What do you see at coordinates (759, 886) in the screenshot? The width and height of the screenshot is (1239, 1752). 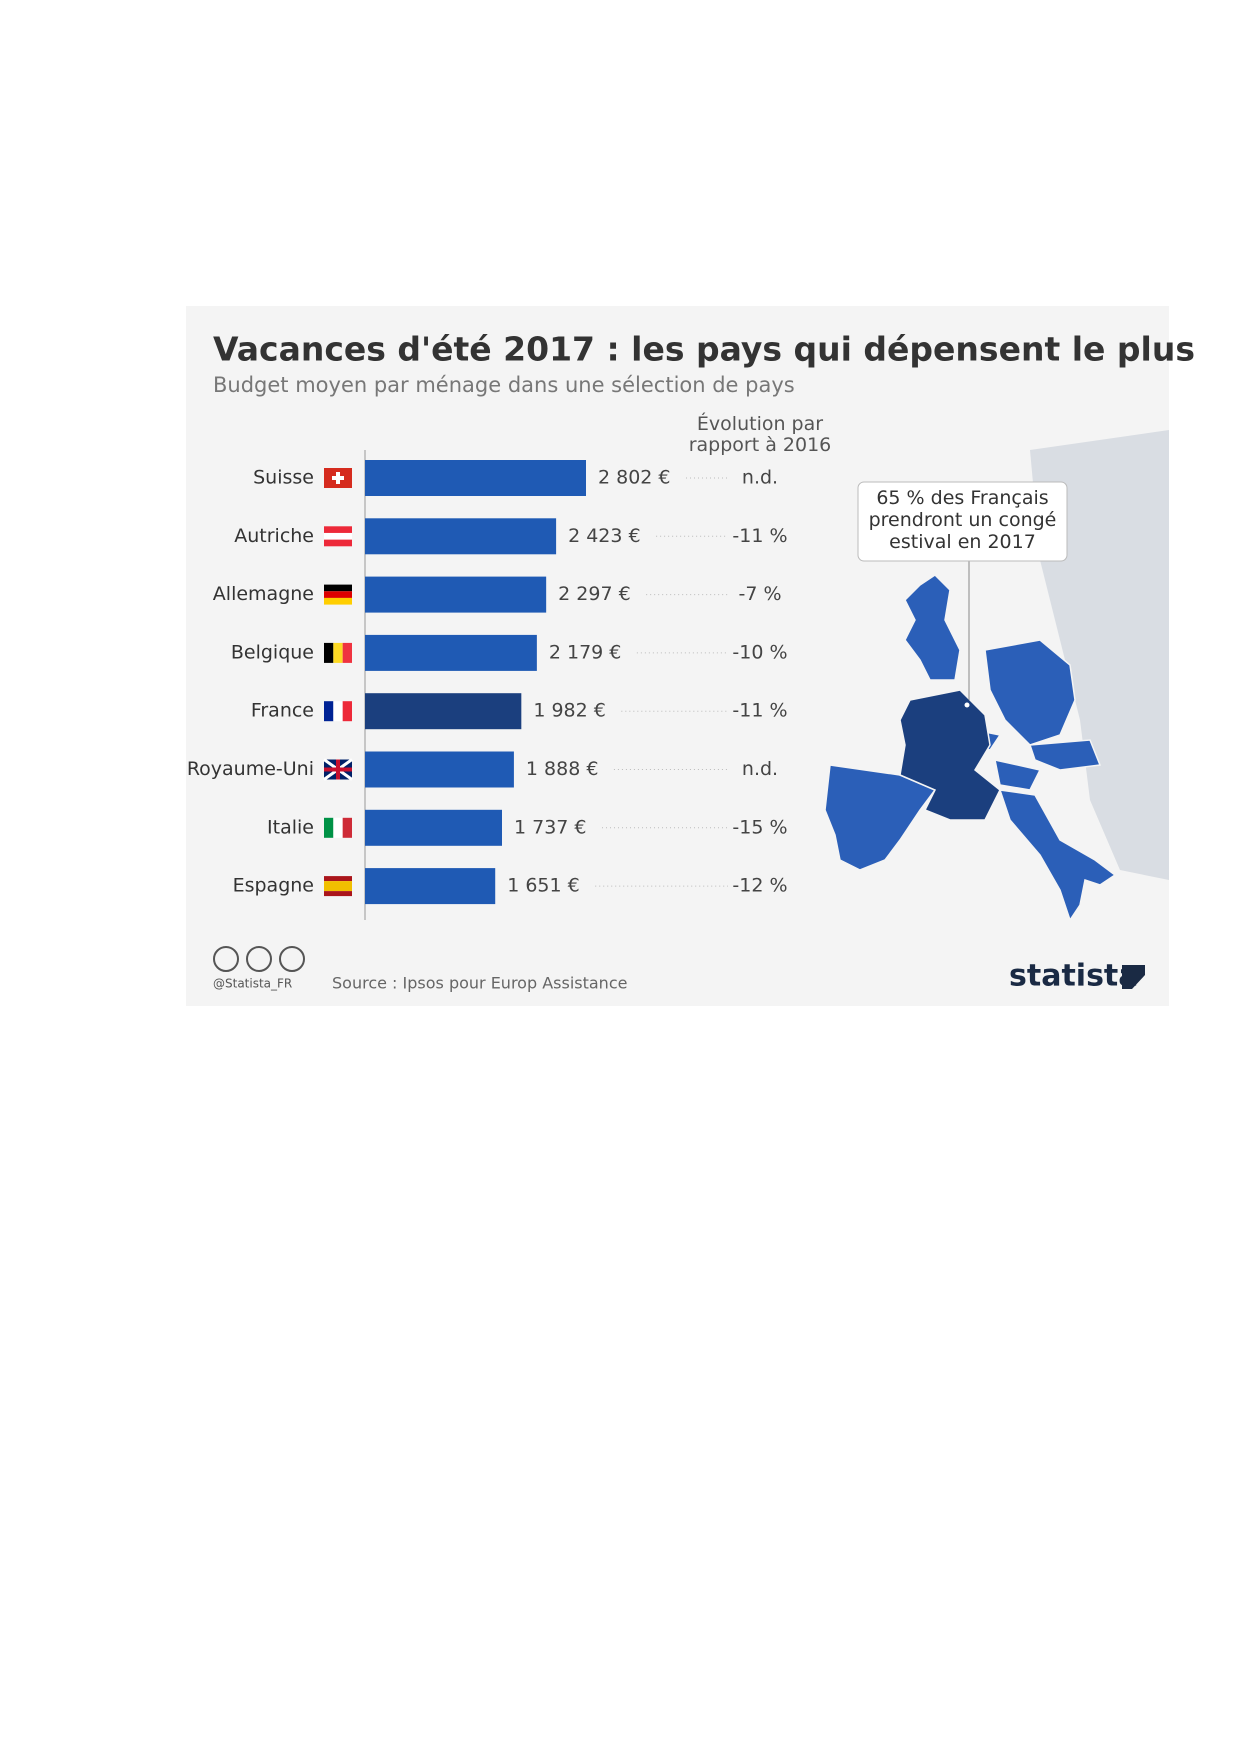 I see `evolution-label: -12 %` at bounding box center [759, 886].